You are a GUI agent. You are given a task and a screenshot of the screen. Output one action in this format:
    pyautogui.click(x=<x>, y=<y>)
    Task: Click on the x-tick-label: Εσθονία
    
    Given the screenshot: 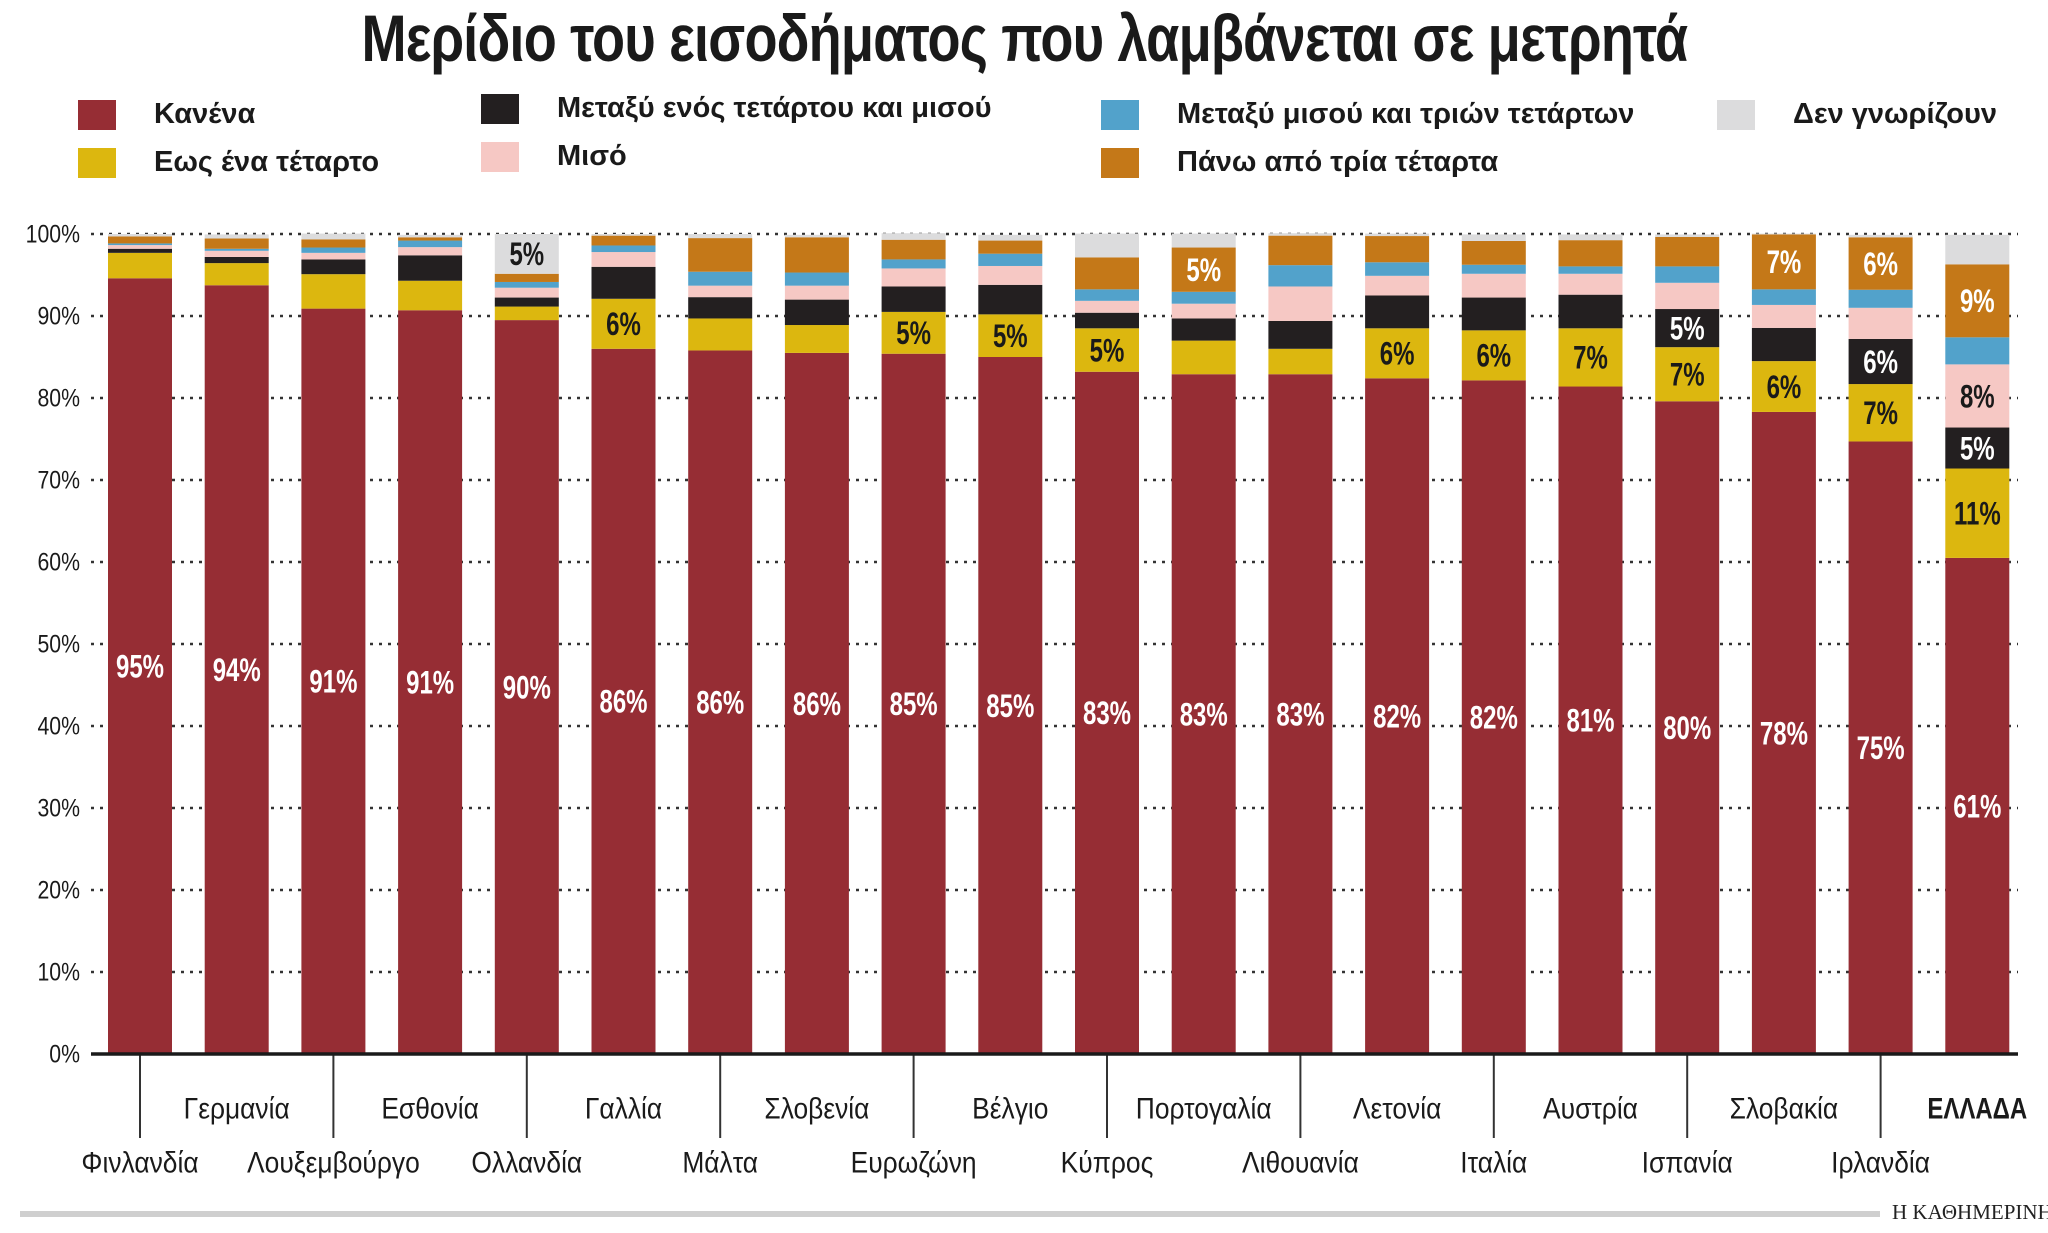 What is the action you would take?
    pyautogui.click(x=430, y=1108)
    